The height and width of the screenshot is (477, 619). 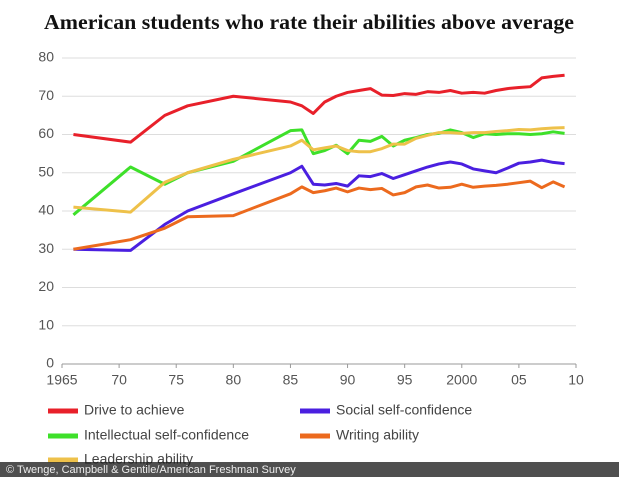 What do you see at coordinates (166, 435) in the screenshot?
I see `legend-label: Intellectual self-confidence` at bounding box center [166, 435].